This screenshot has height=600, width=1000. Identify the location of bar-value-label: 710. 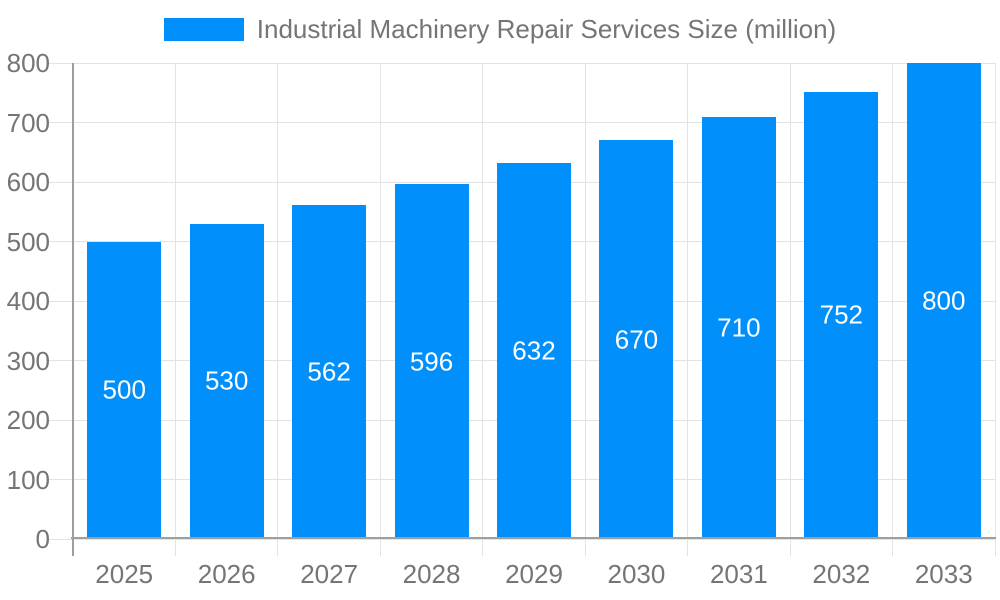
(739, 327).